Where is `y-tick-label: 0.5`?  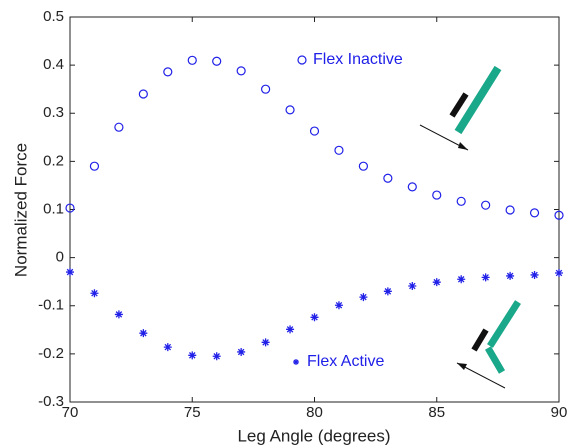 y-tick-label: 0.5 is located at coordinates (53, 16).